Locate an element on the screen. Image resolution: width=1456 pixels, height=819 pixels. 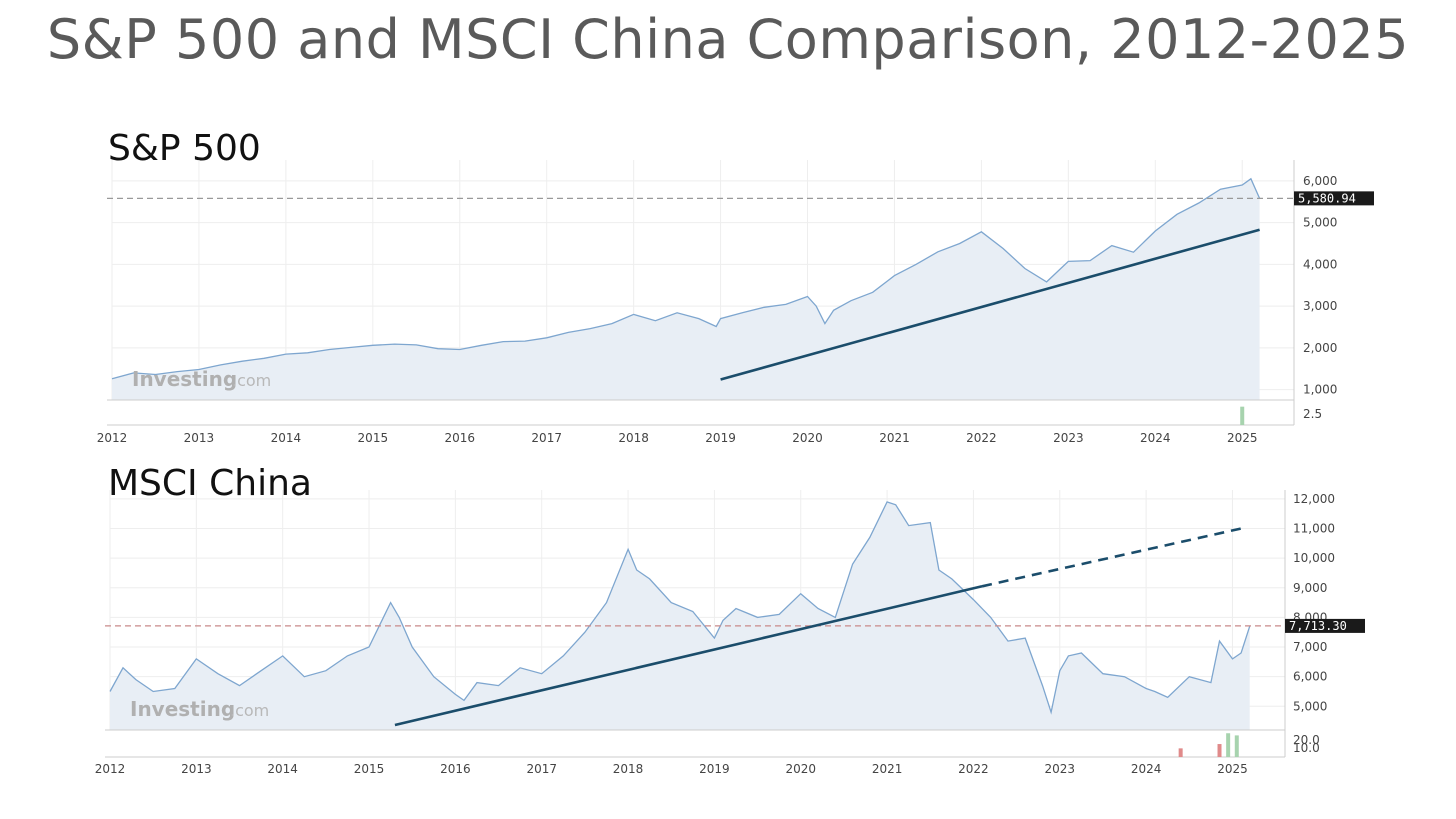
msci-current-price-tag is located at coordinates (1325, 625).